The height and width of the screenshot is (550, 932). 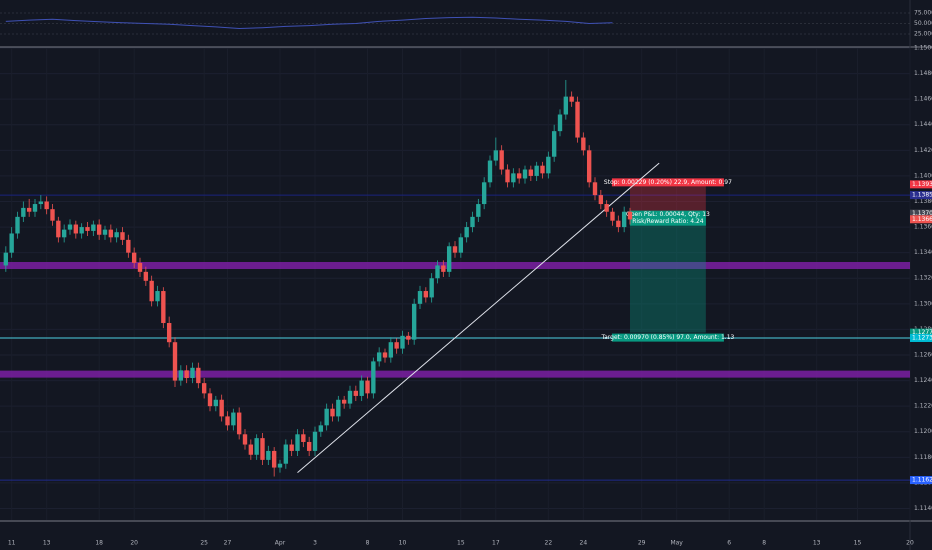 What do you see at coordinates (923, 13) in the screenshot?
I see `indicator-tick-label: 75.0000` at bounding box center [923, 13].